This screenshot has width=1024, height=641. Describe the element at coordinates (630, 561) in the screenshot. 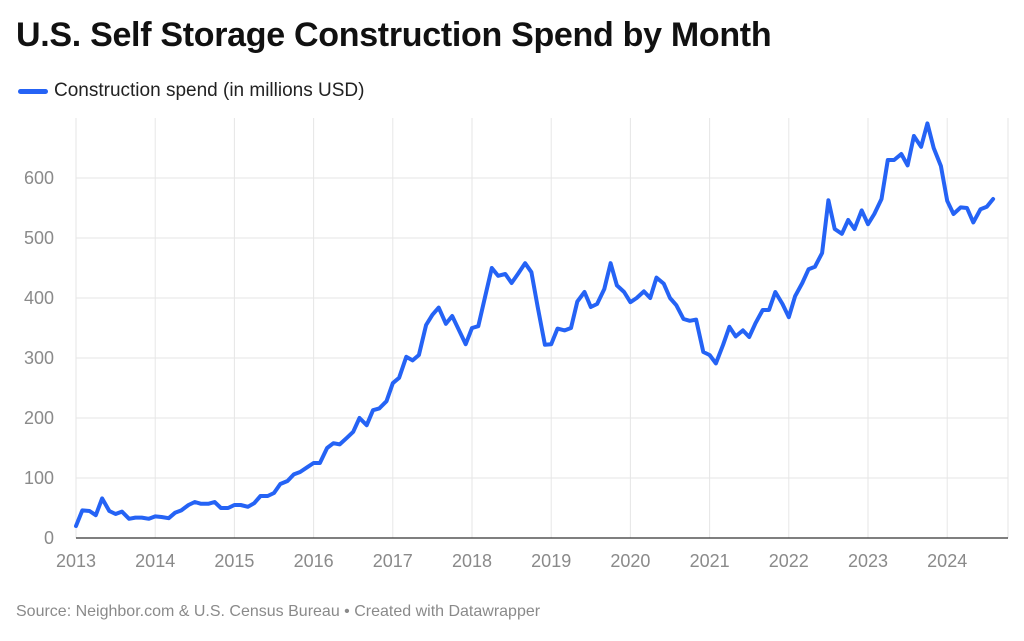

I see `x-tick-label: 2020` at that location.